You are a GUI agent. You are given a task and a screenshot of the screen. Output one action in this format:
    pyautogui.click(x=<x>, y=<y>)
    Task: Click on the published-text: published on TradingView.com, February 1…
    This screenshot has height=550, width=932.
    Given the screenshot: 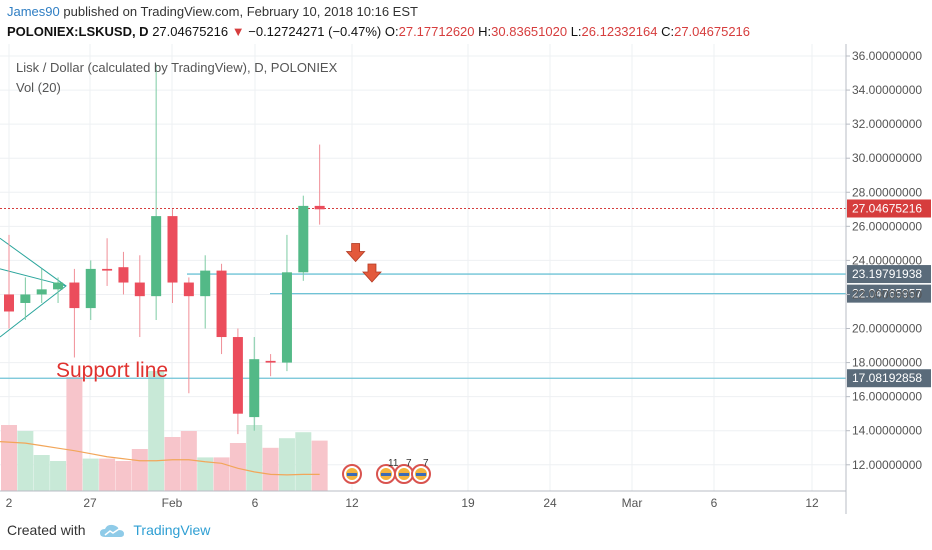 What is the action you would take?
    pyautogui.click(x=240, y=11)
    